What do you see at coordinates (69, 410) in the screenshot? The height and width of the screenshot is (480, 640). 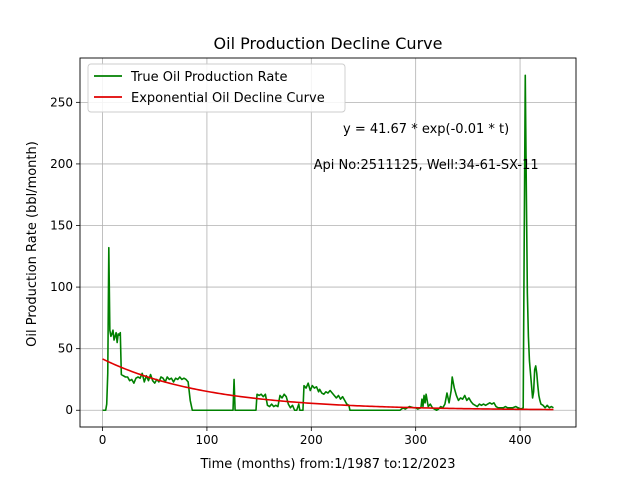 I see `y-tick-label: 0` at bounding box center [69, 410].